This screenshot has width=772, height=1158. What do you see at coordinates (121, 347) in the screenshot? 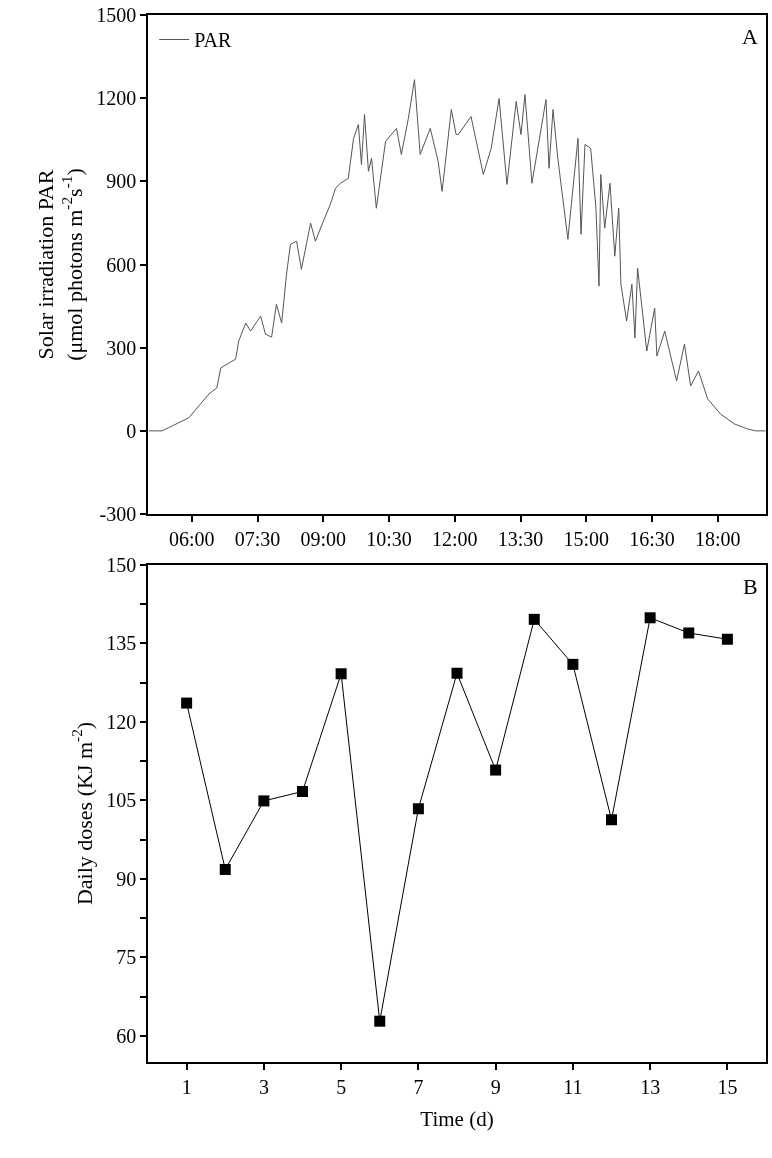
I see `y-tick-label: 300` at bounding box center [121, 347].